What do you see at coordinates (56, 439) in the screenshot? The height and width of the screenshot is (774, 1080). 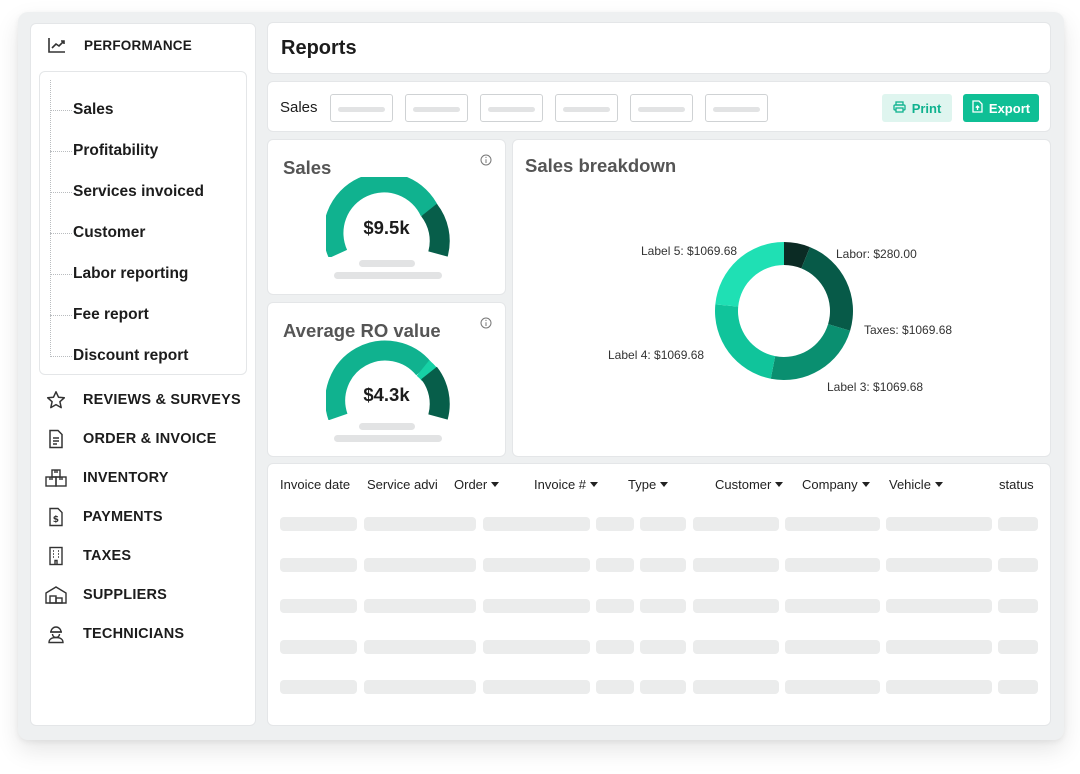 I see `document-icon` at bounding box center [56, 439].